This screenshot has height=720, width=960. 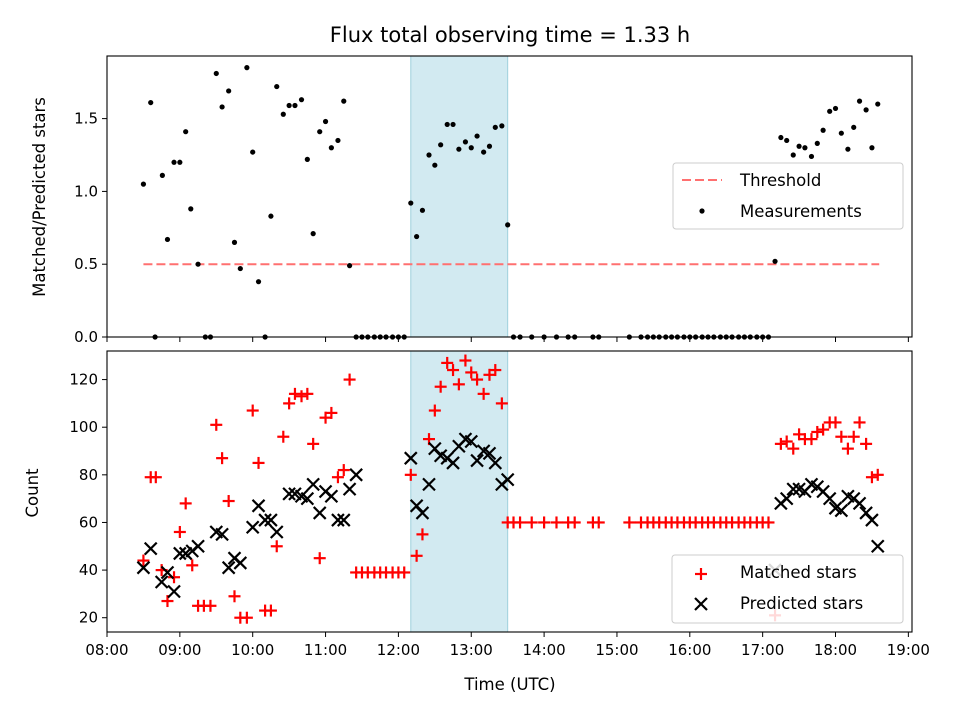 What do you see at coordinates (86, 191) in the screenshot?
I see `top-y-tick-label: 1.0` at bounding box center [86, 191].